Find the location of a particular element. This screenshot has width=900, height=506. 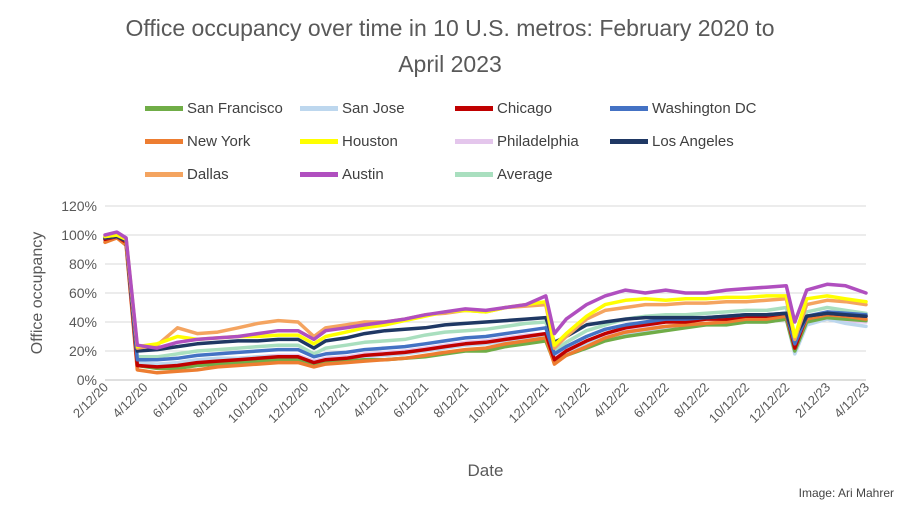

y-tick-label: 60% is located at coordinates (83, 293).